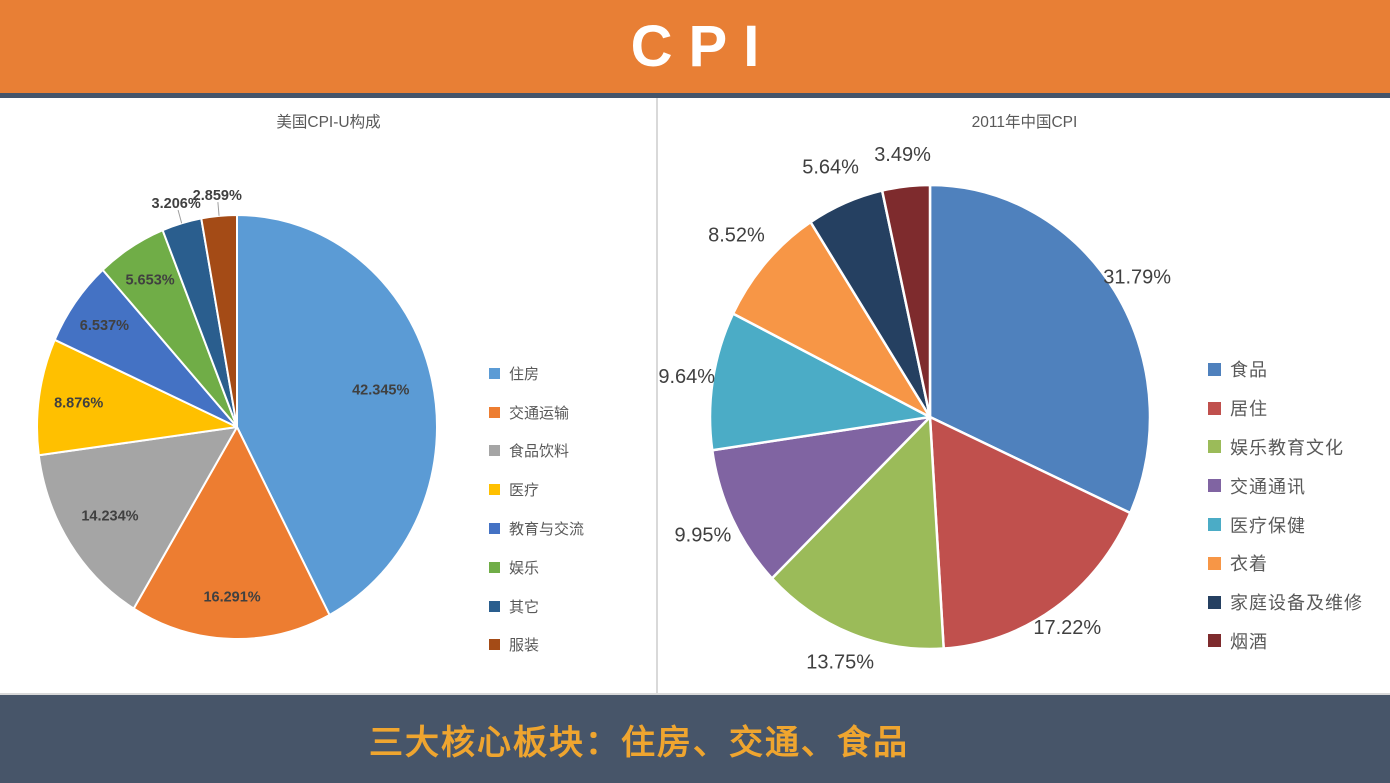 The height and width of the screenshot is (783, 1390). I want to click on chart-title-us: 美国CPI-U构成, so click(328, 122).